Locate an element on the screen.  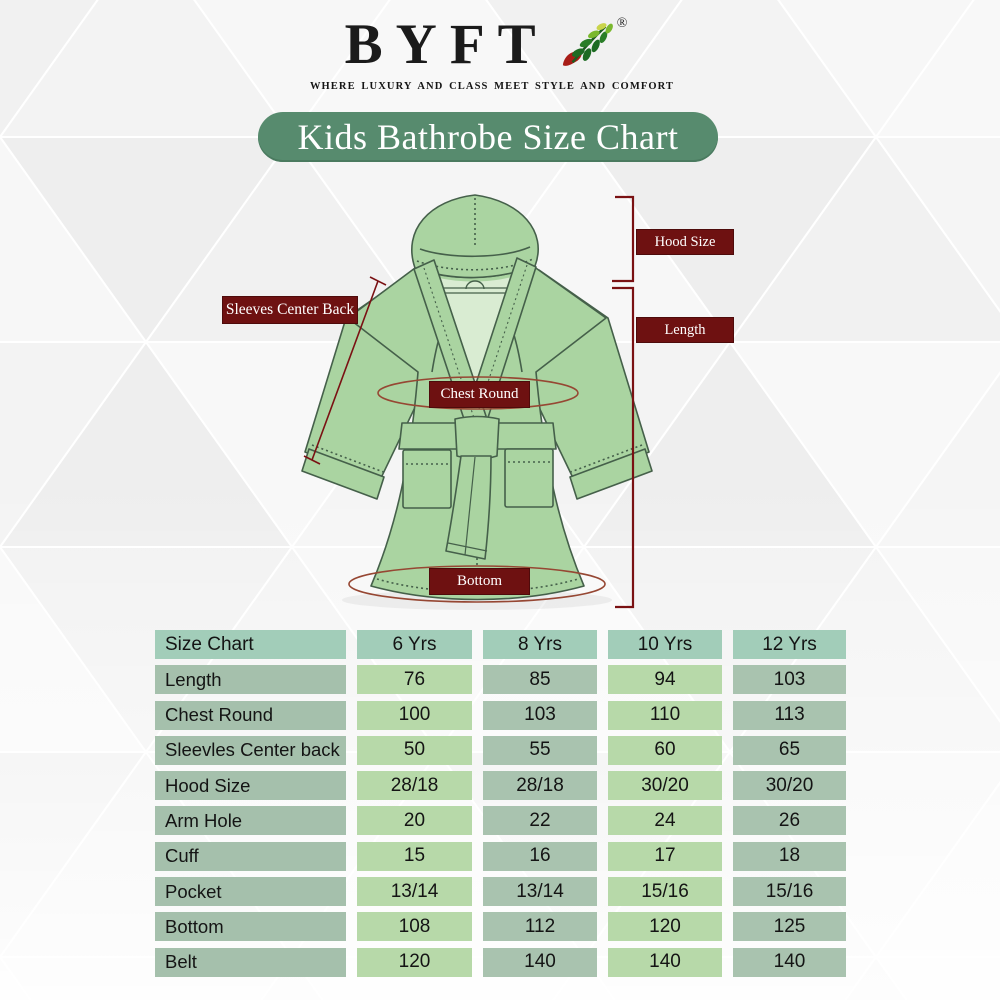
size-value: 125 is located at coordinates (789, 927).